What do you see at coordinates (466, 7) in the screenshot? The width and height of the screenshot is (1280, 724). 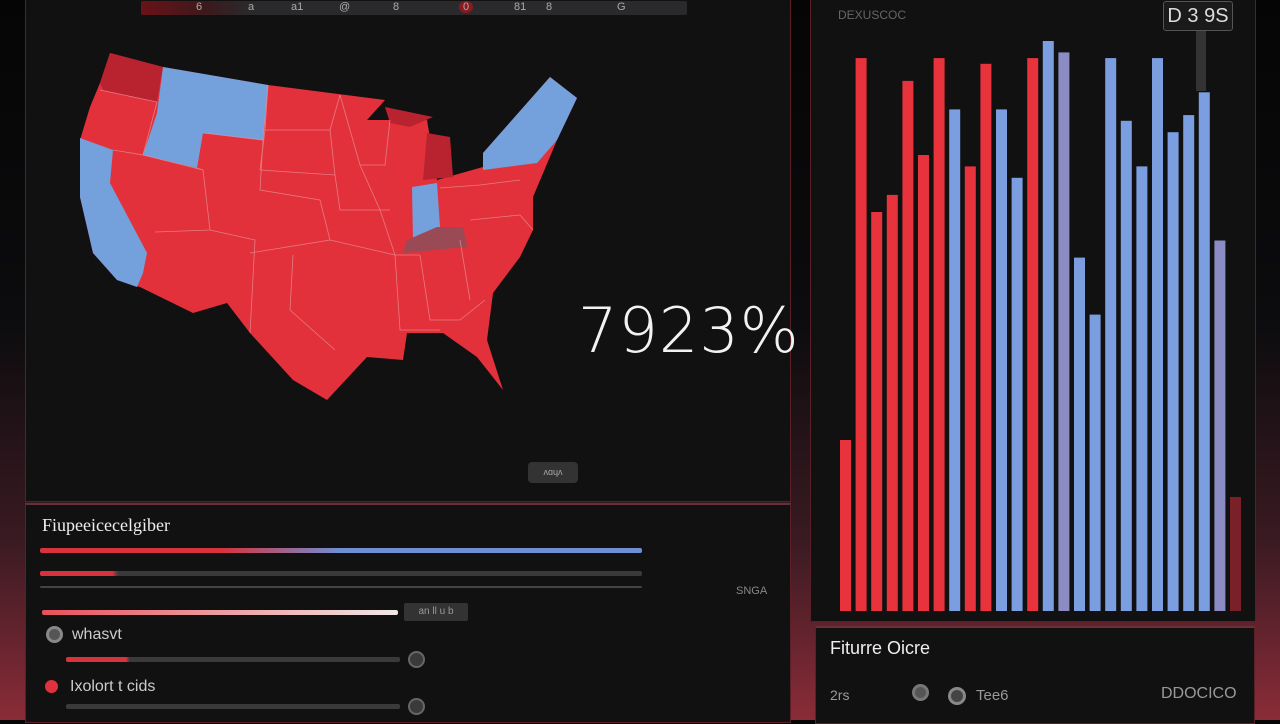 I see `toolbar-item-active: 0` at bounding box center [466, 7].